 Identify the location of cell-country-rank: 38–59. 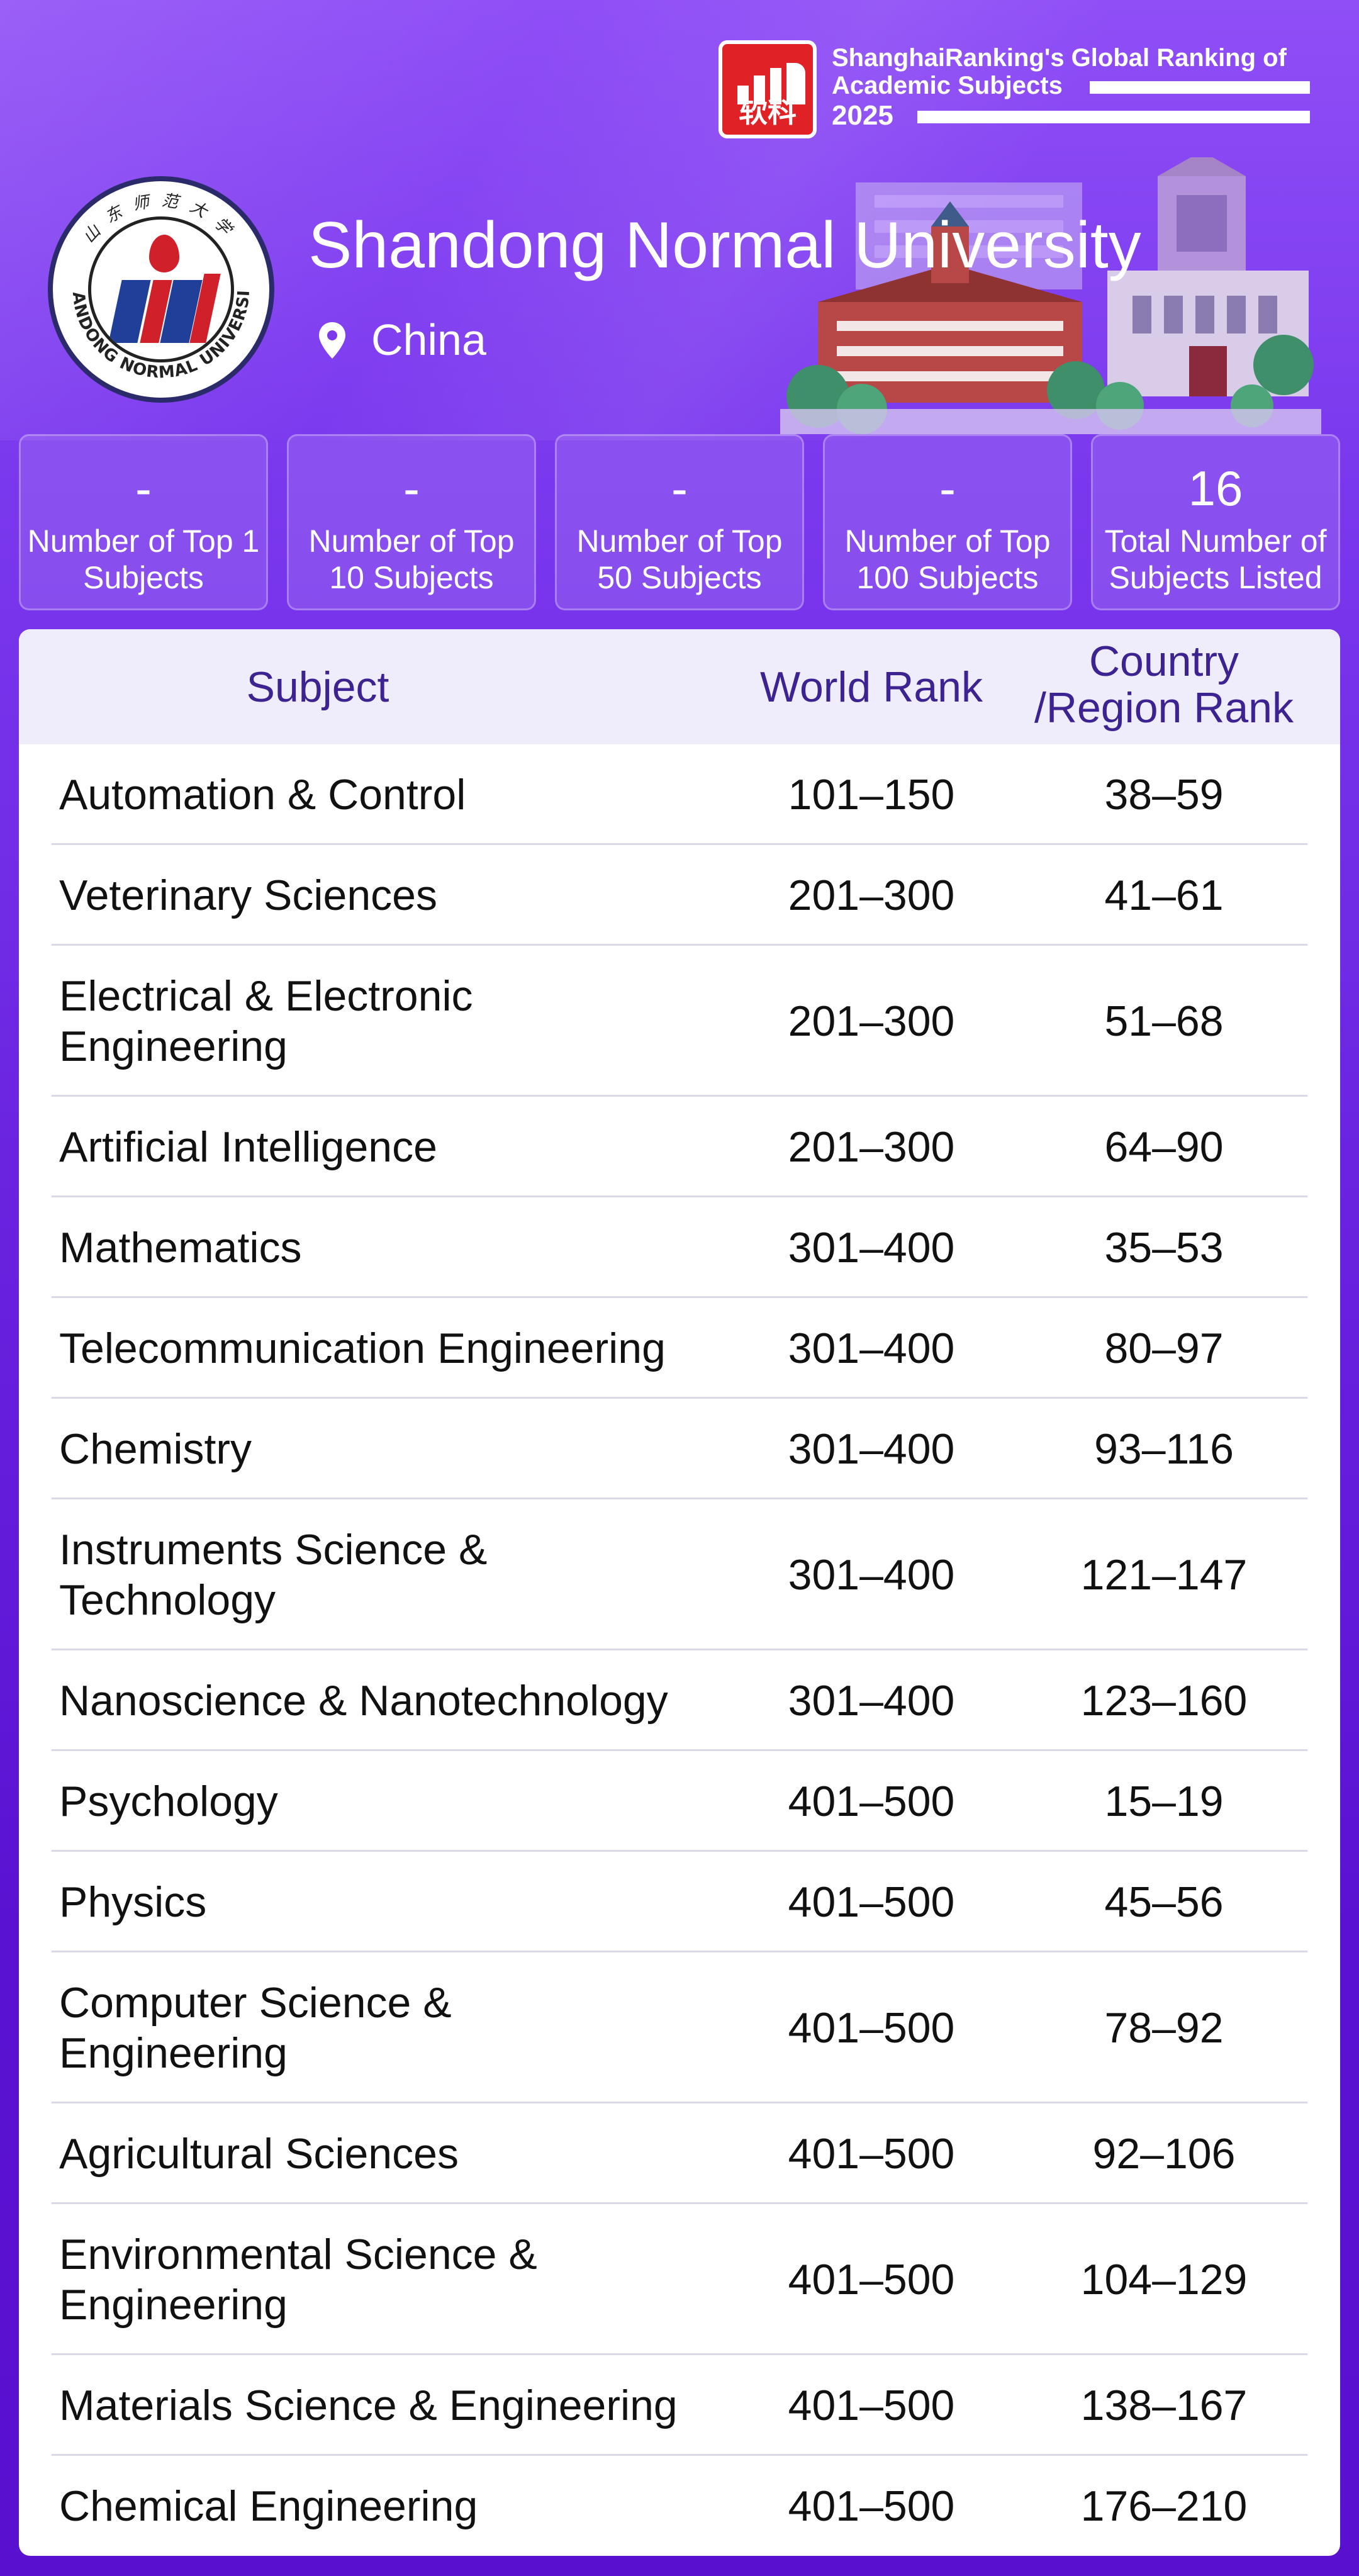
(1164, 795).